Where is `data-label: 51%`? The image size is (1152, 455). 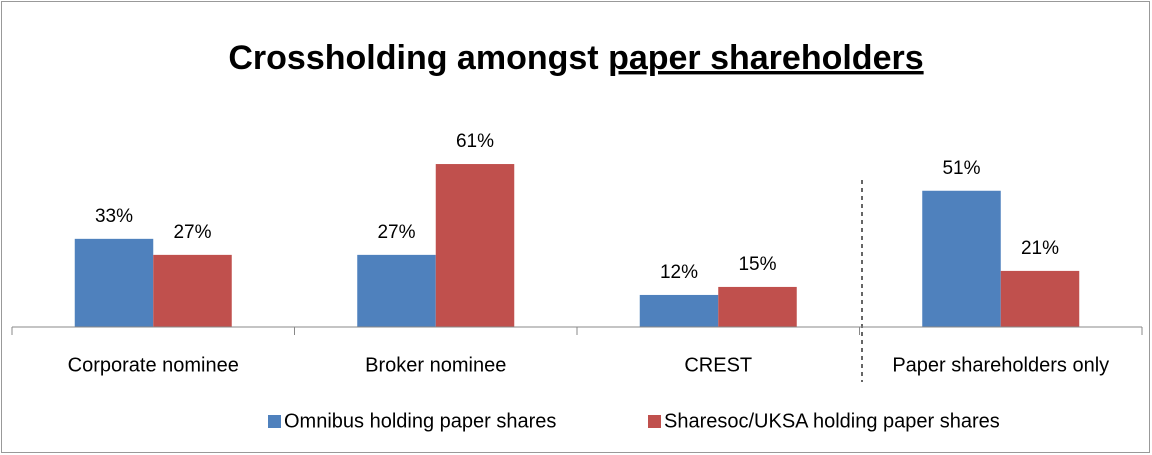
data-label: 51% is located at coordinates (961, 168).